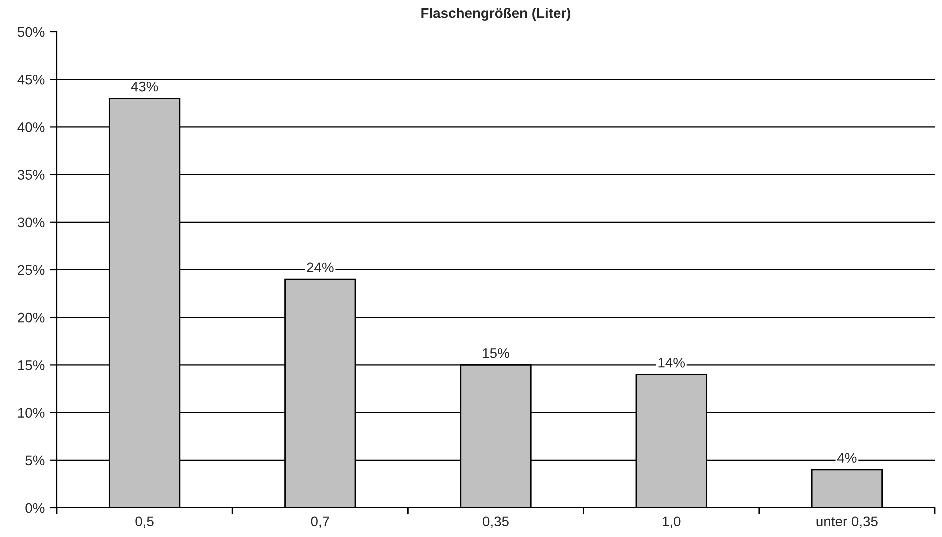 This screenshot has width=942, height=537. What do you see at coordinates (35, 461) in the screenshot?
I see `y-tick-label: 5%` at bounding box center [35, 461].